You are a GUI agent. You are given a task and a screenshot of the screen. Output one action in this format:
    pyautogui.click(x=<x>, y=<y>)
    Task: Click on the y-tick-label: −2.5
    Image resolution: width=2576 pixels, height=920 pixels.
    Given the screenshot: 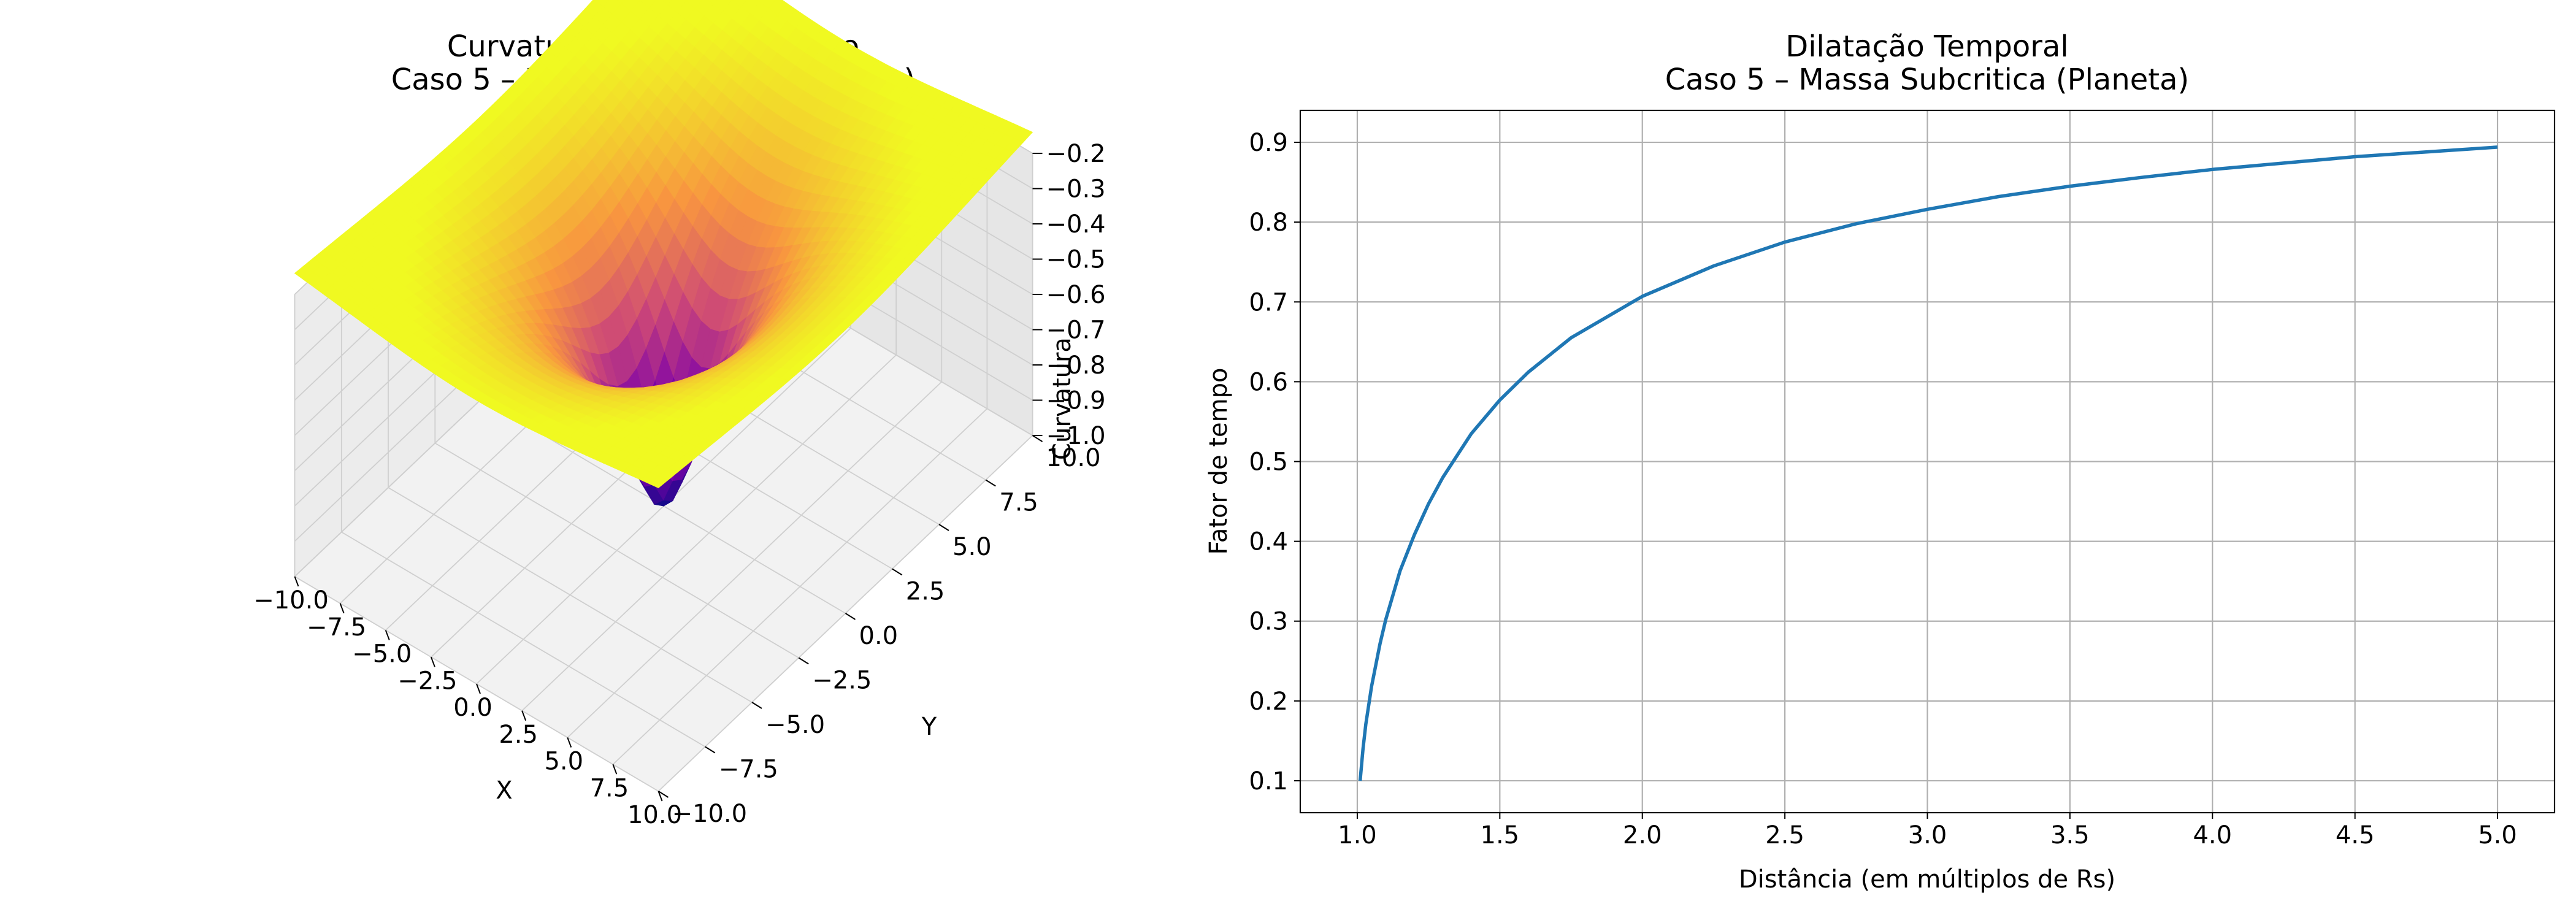 What is the action you would take?
    pyautogui.click(x=842, y=681)
    